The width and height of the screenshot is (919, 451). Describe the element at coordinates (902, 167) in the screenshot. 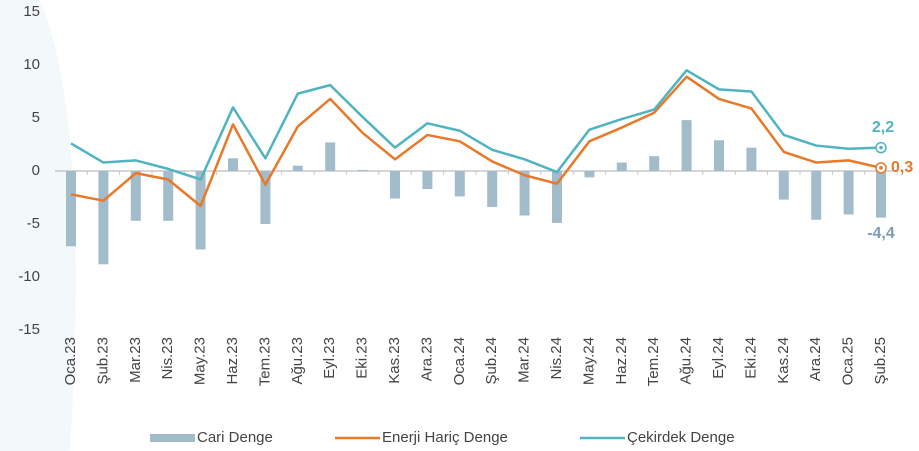

I see `value-label: 0,3` at that location.